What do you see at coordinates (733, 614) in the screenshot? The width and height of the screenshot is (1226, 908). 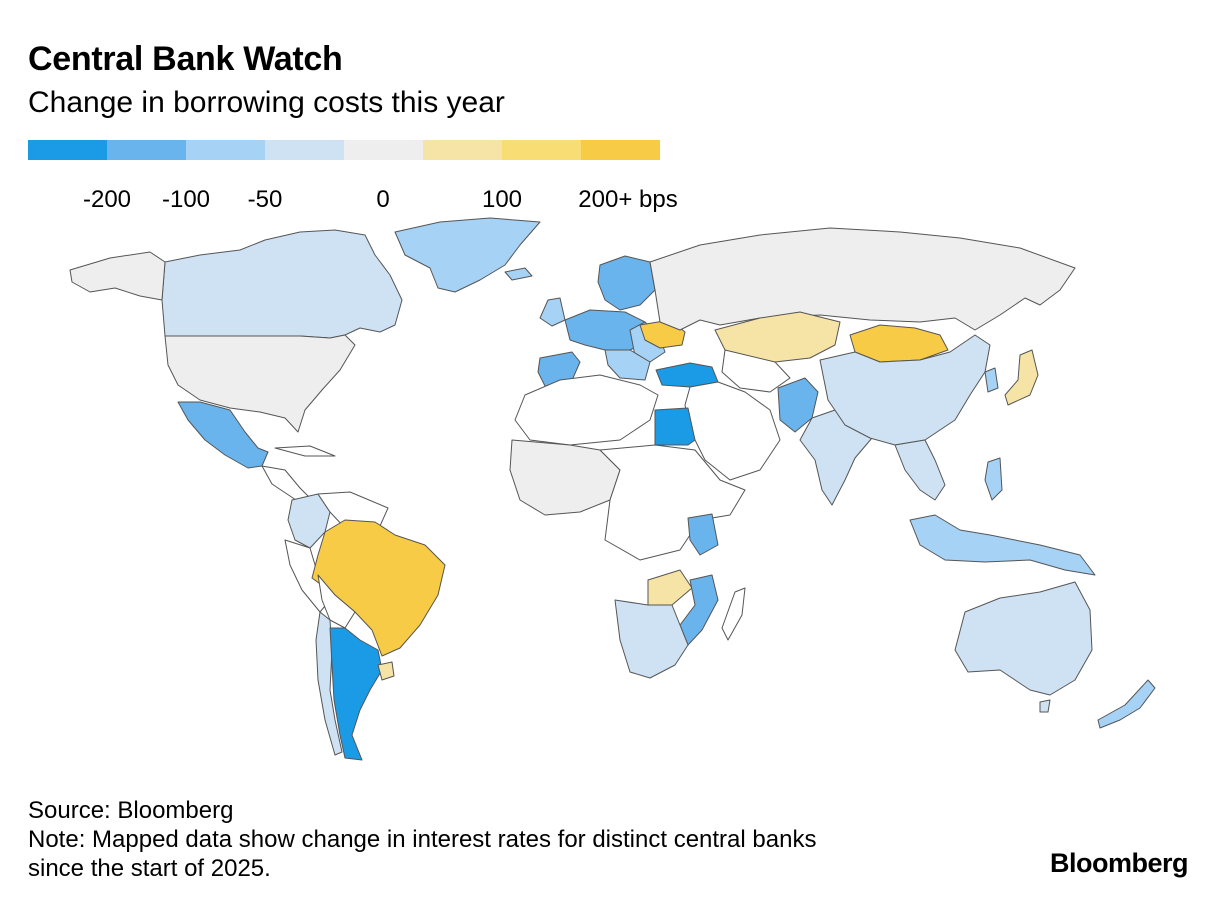 I see `madagascar` at bounding box center [733, 614].